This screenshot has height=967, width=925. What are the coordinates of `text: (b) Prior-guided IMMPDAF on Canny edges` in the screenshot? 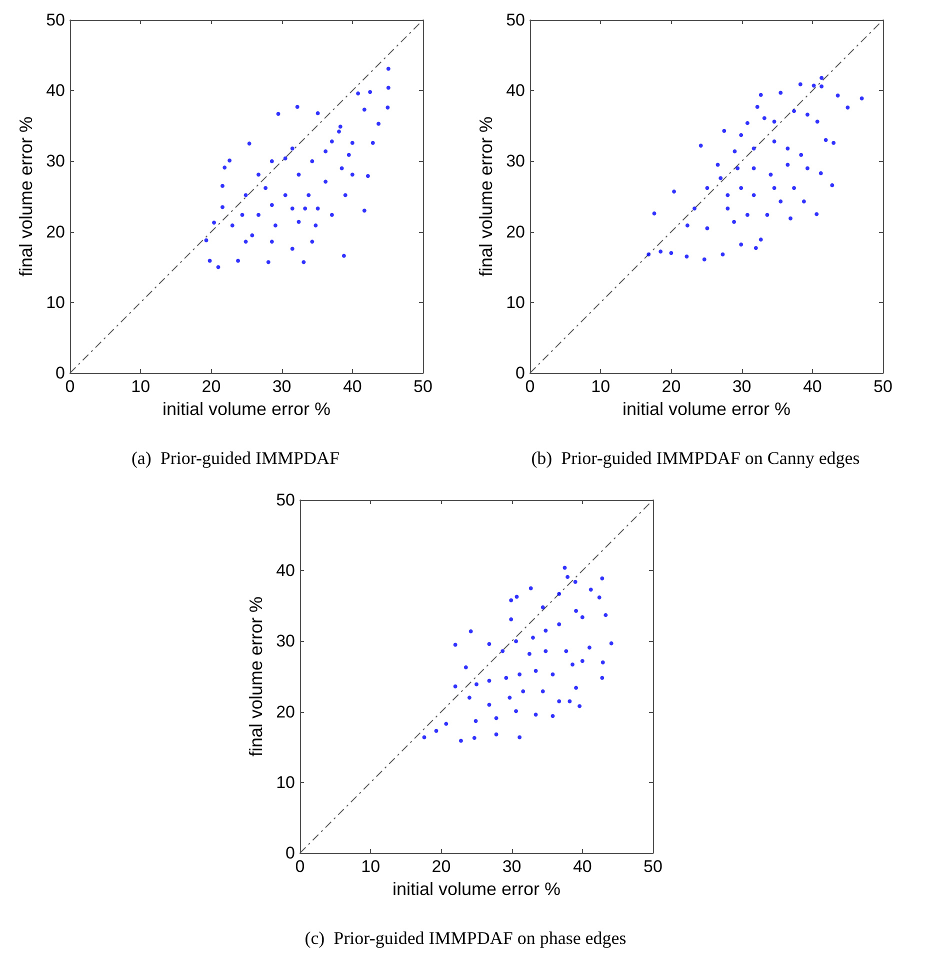 It's located at (695, 458).